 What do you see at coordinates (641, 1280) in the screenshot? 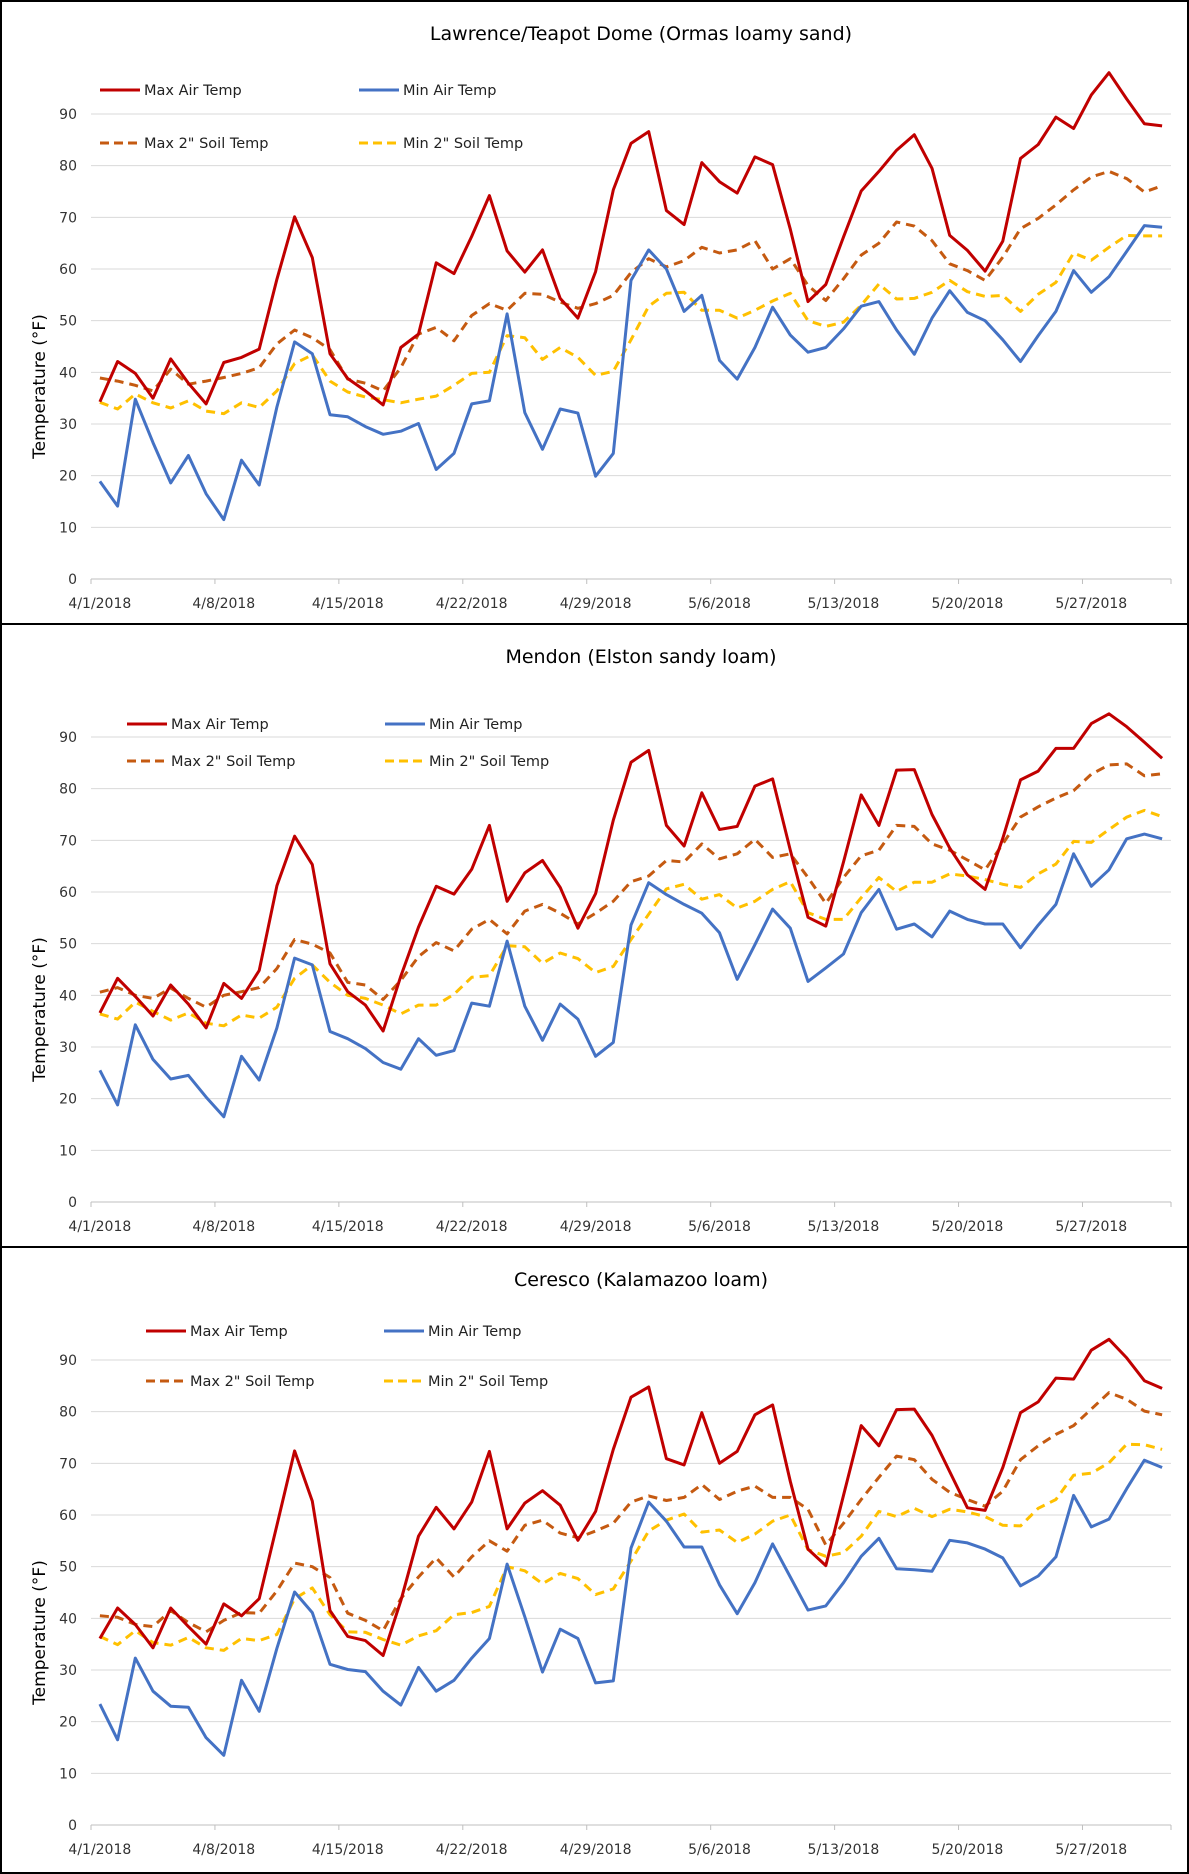
I see `chart-title: Ceresco (Kalamazoo loam)` at bounding box center [641, 1280].